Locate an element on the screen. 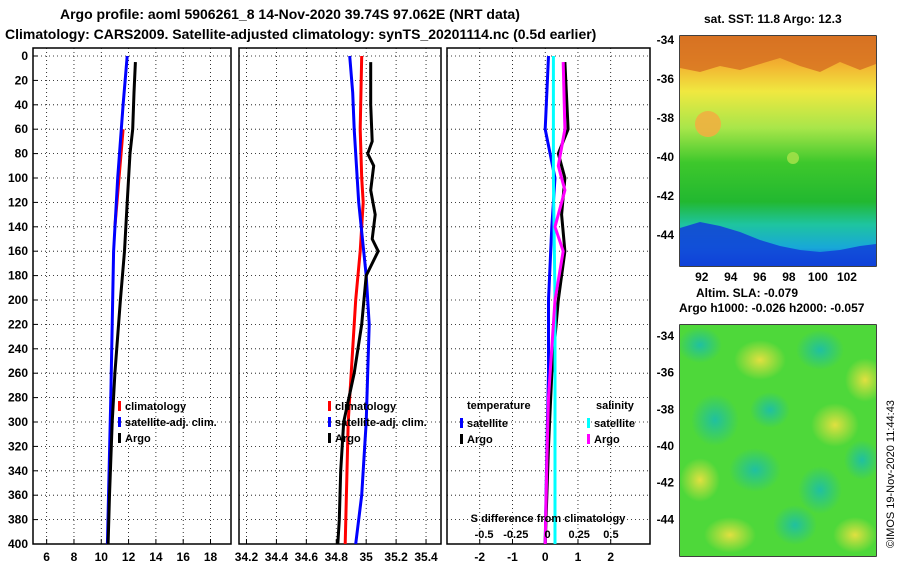 This screenshot has height=580, width=900. x-tick-label: 14 is located at coordinates (156, 557).